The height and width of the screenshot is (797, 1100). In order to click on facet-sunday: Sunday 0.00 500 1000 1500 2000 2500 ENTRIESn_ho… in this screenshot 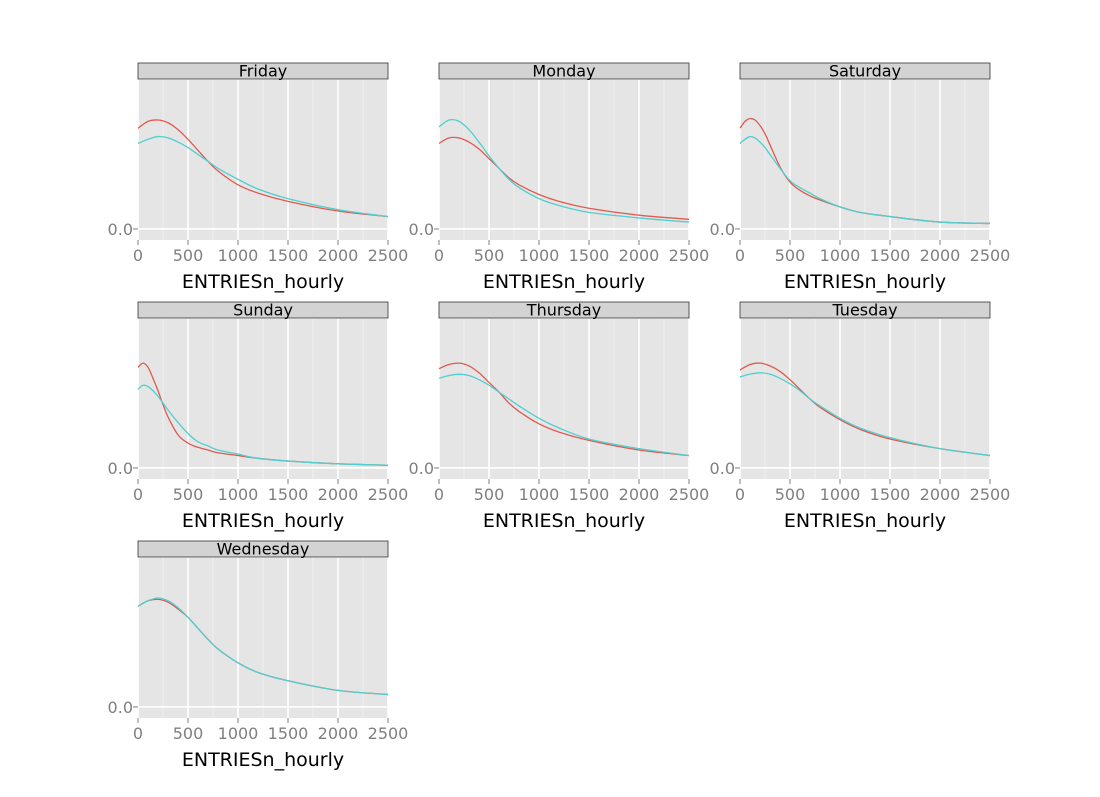, I will do `click(258, 417)`.